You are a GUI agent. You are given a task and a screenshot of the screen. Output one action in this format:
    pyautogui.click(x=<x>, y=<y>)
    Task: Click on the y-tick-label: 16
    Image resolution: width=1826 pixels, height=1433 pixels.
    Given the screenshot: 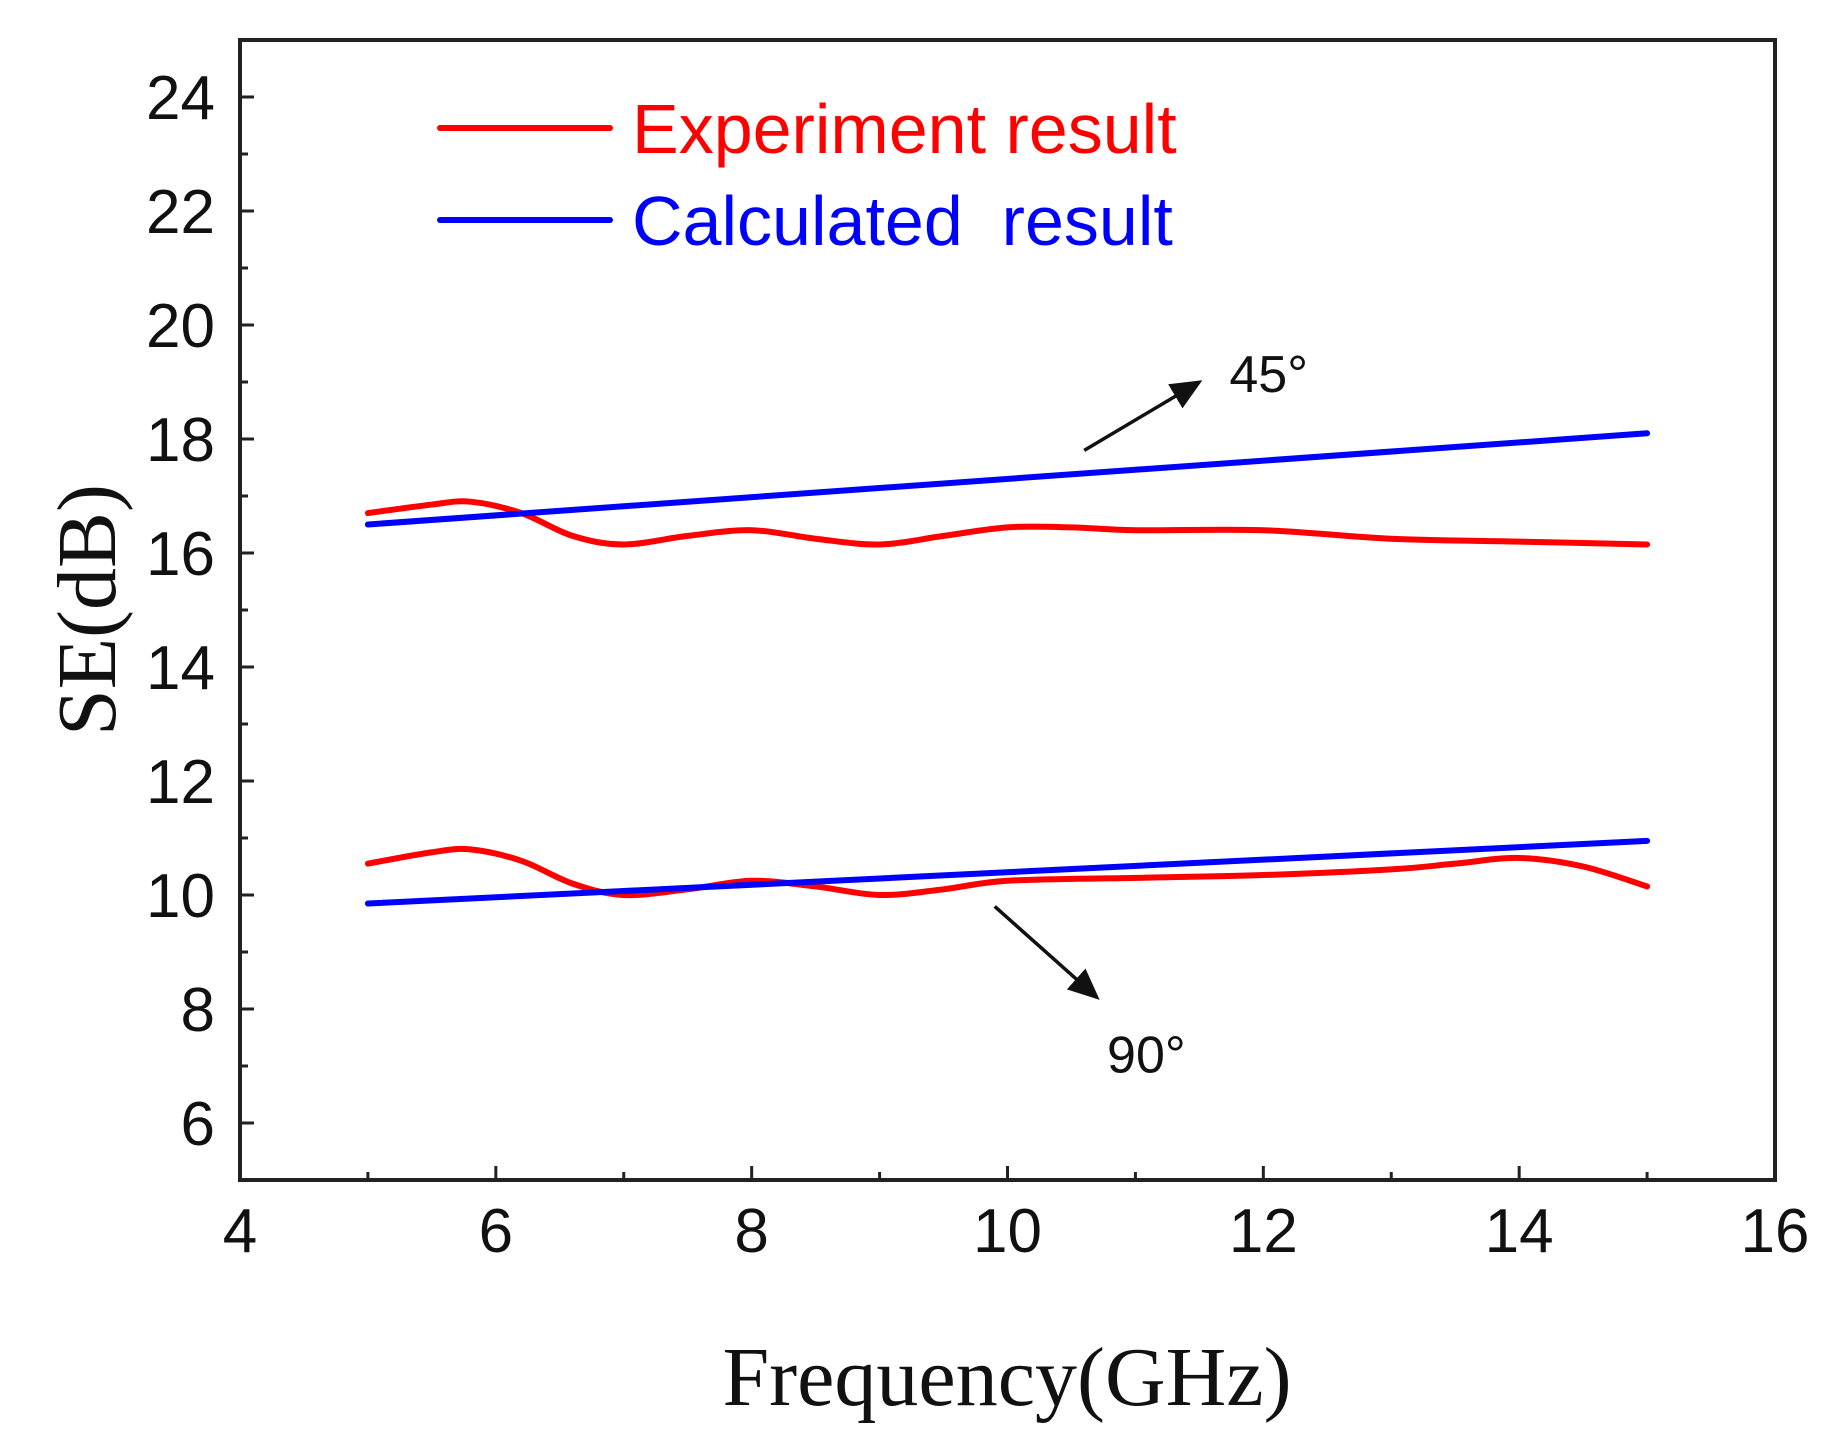 What is the action you would take?
    pyautogui.click(x=180, y=554)
    